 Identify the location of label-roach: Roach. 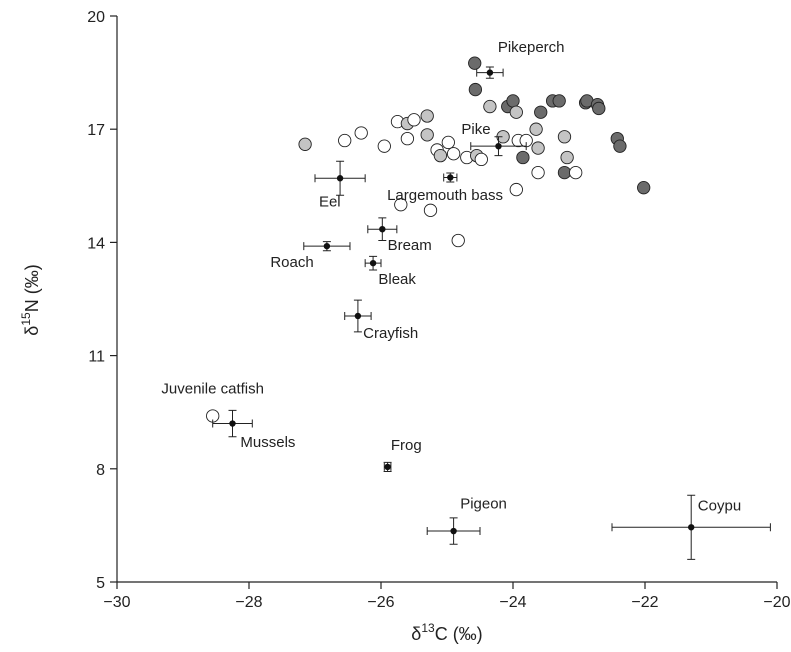
(291, 262).